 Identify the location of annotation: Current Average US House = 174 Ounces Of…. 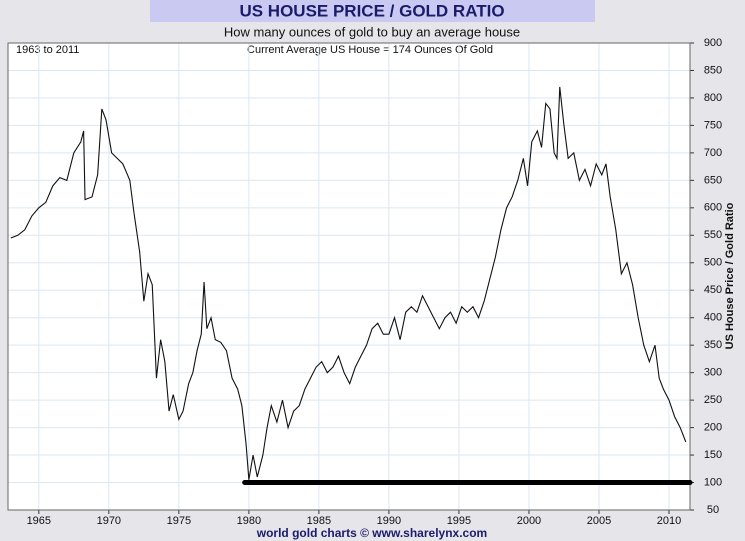
(370, 50).